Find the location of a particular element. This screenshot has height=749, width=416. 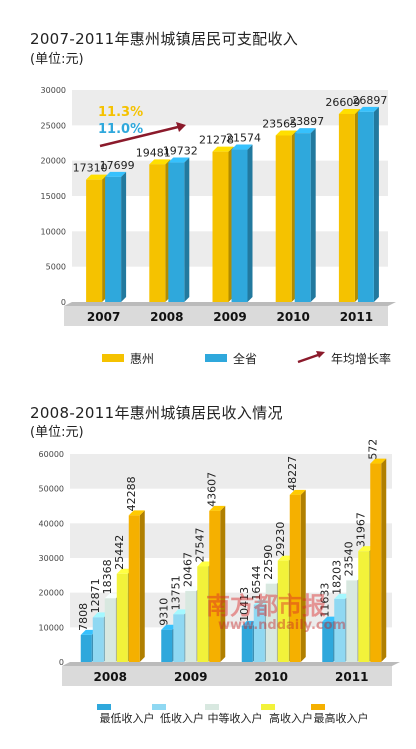

bar-value-label: 26897 is located at coordinates (369, 100).